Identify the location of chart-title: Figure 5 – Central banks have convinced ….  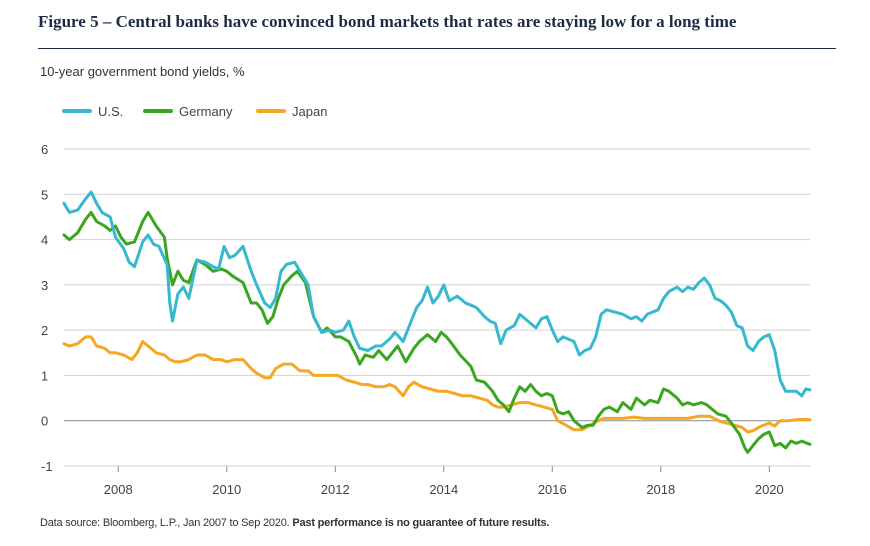
(387, 21).